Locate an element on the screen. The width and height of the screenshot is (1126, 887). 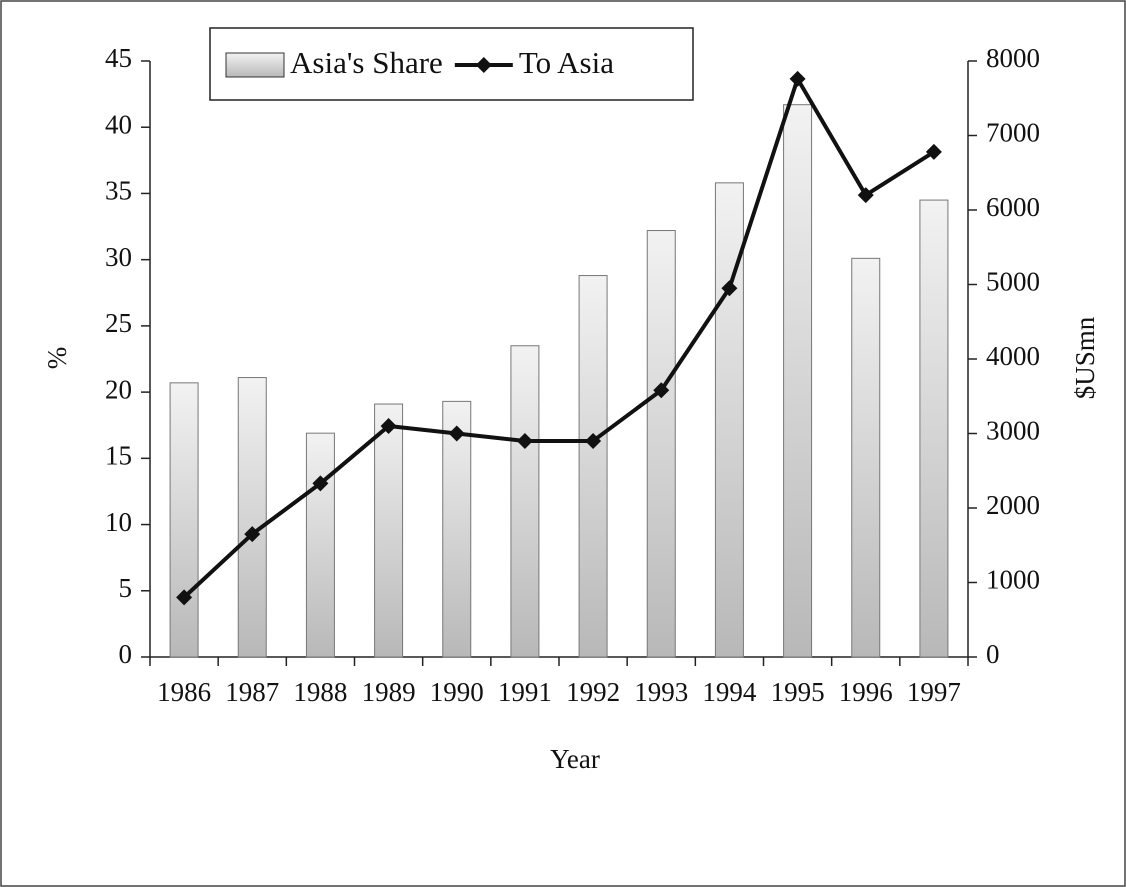
y-tick-label: 10 is located at coordinates (118, 522).